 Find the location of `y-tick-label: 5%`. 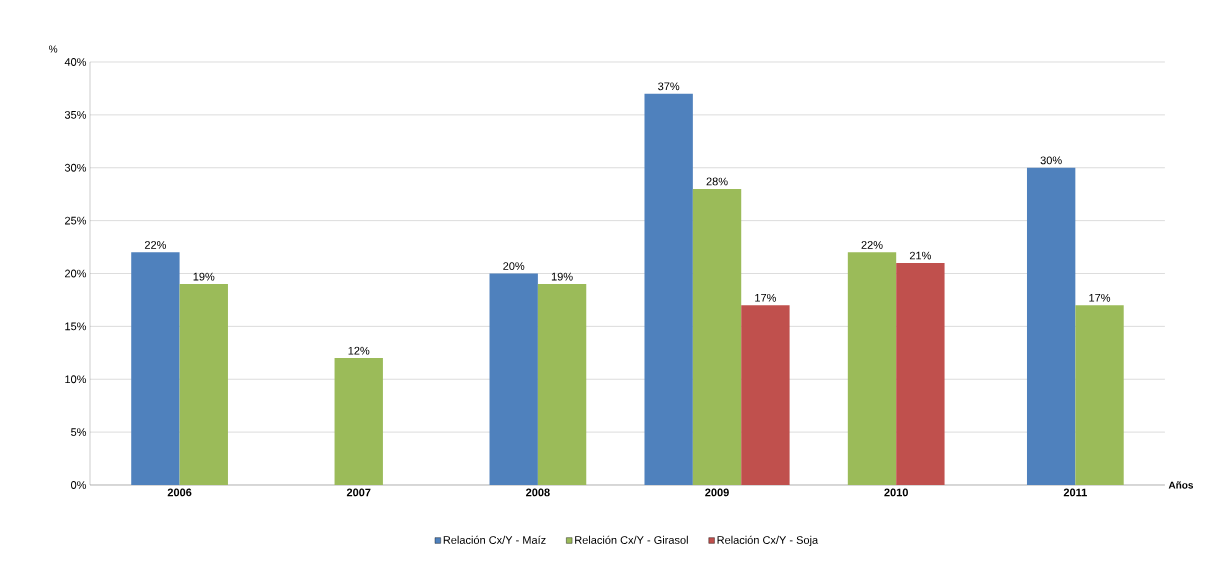

y-tick-label: 5% is located at coordinates (79, 432).